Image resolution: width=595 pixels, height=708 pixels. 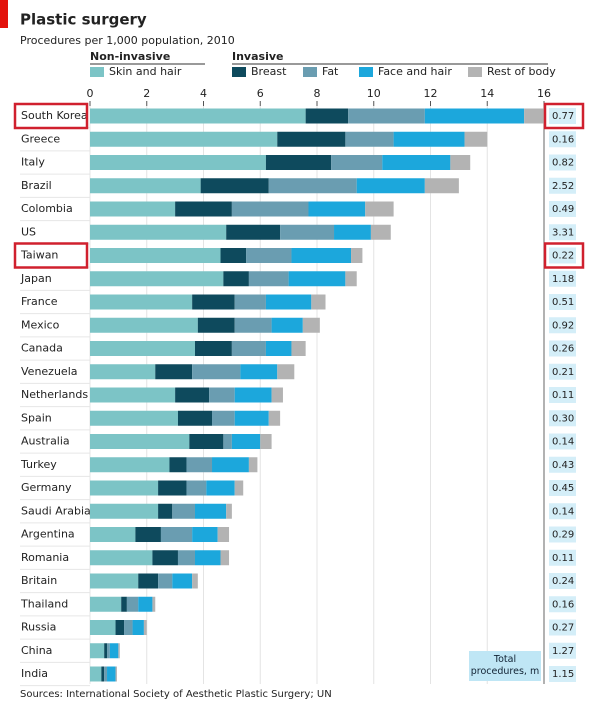 I want to click on total-label: 0.43, so click(x=563, y=465).